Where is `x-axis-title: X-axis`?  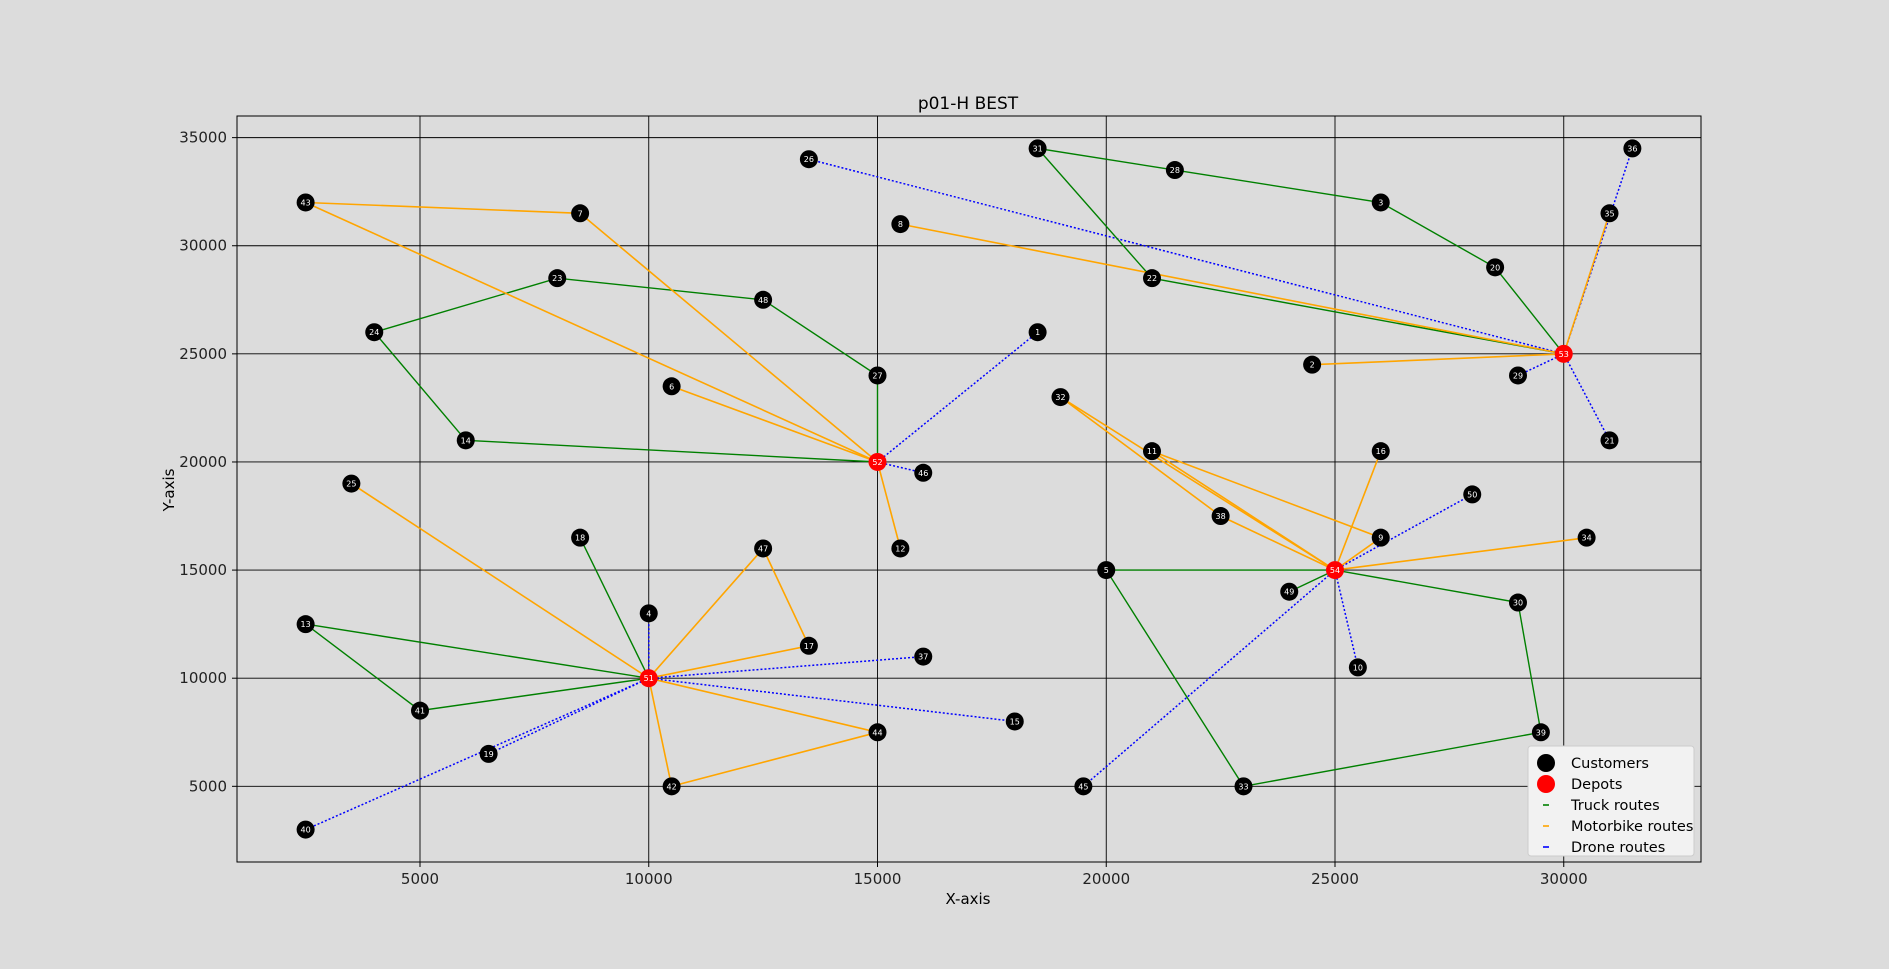 x-axis-title: X-axis is located at coordinates (968, 899).